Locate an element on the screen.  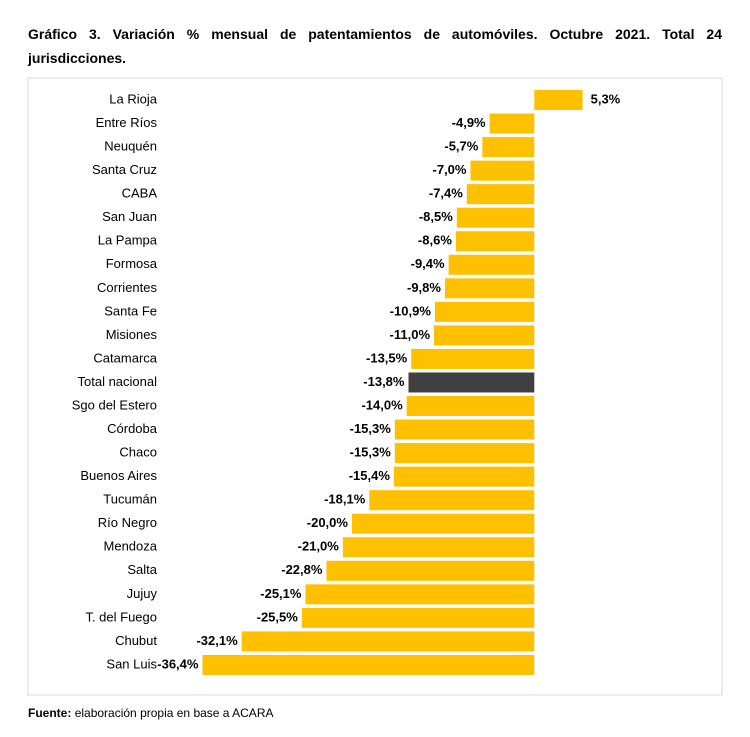
category-label: Salta is located at coordinates (142, 569).